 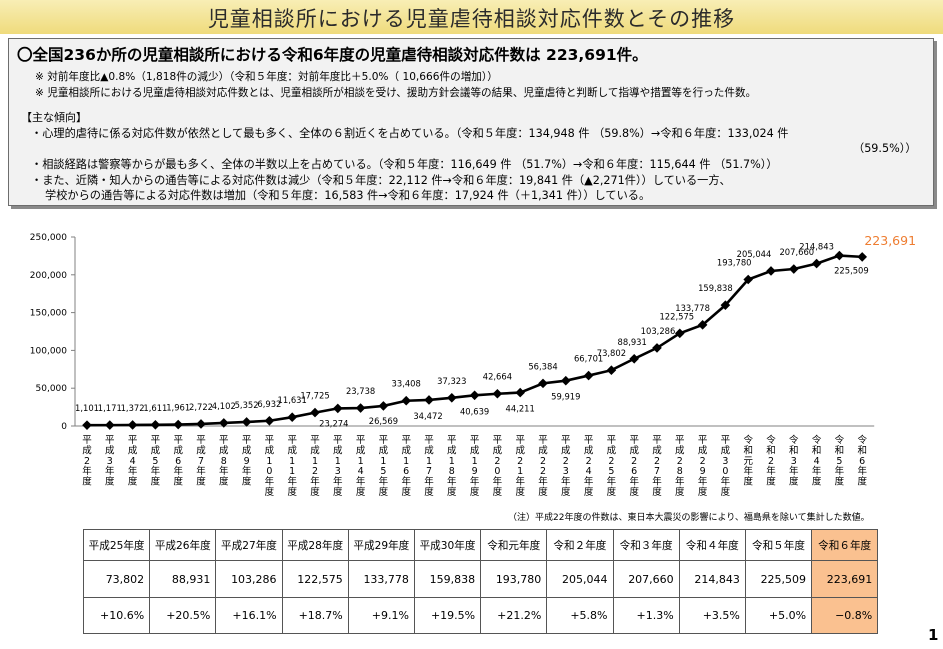 What do you see at coordinates (315, 545) in the screenshot?
I see `table-header-cell: 平成28年度` at bounding box center [315, 545].